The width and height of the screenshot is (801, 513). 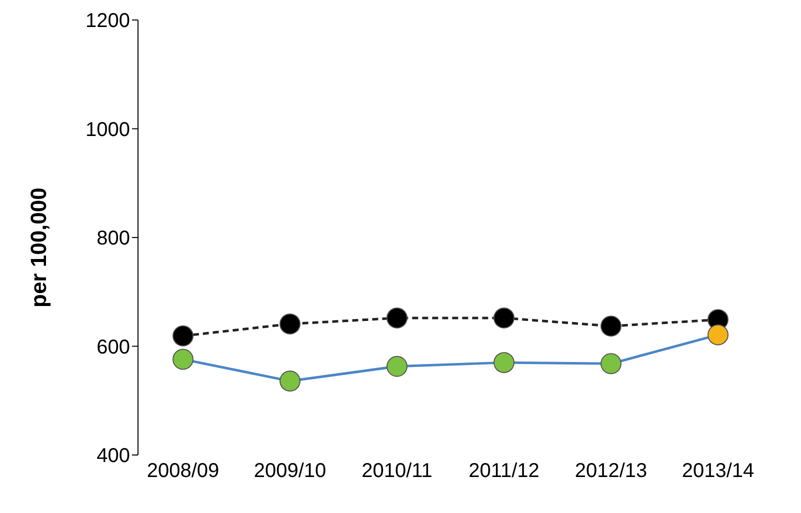 What do you see at coordinates (108, 21) in the screenshot?
I see `y-tick-label: 1200` at bounding box center [108, 21].